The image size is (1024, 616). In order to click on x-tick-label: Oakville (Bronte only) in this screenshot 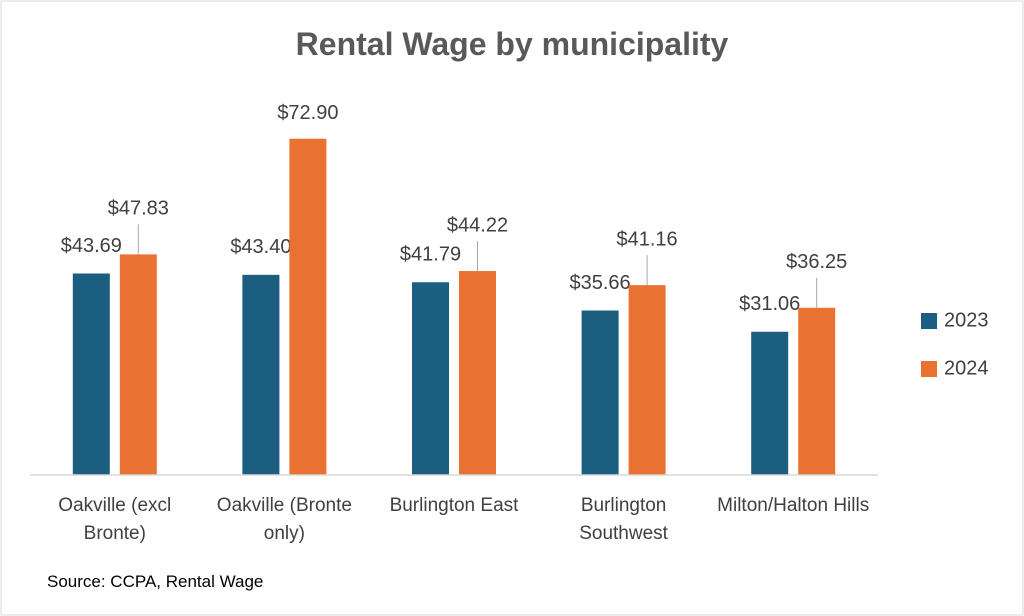, I will do `click(284, 519)`.